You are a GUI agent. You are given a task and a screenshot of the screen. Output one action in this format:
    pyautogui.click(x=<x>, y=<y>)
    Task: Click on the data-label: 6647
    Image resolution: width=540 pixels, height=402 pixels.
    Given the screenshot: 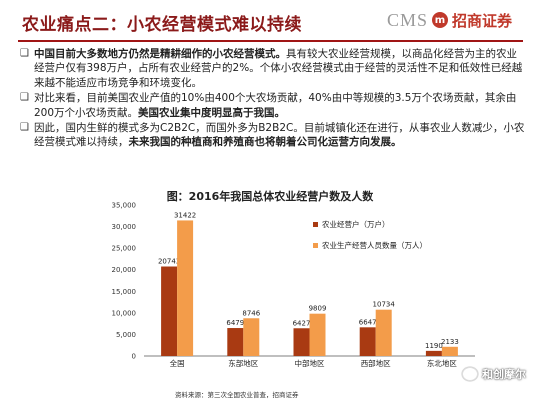 What is the action you would take?
    pyautogui.click(x=368, y=322)
    